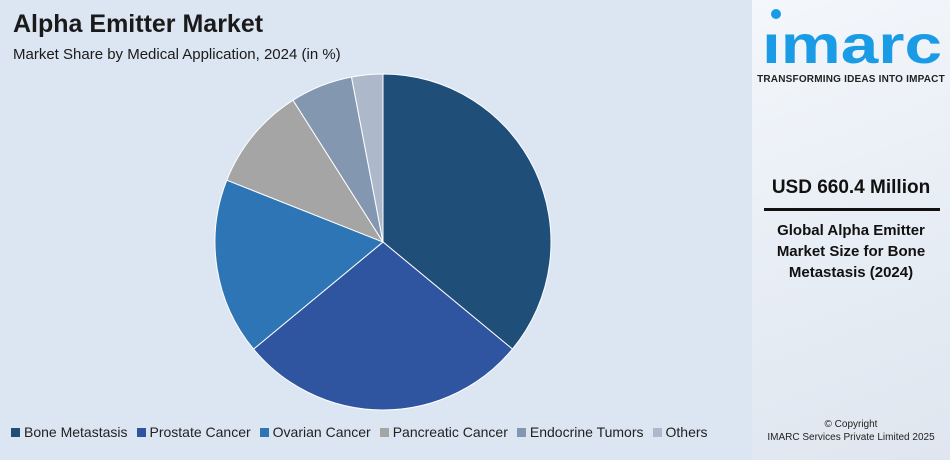 The image size is (950, 460). I want to click on imarc-logo: ımarc, so click(852, 38).